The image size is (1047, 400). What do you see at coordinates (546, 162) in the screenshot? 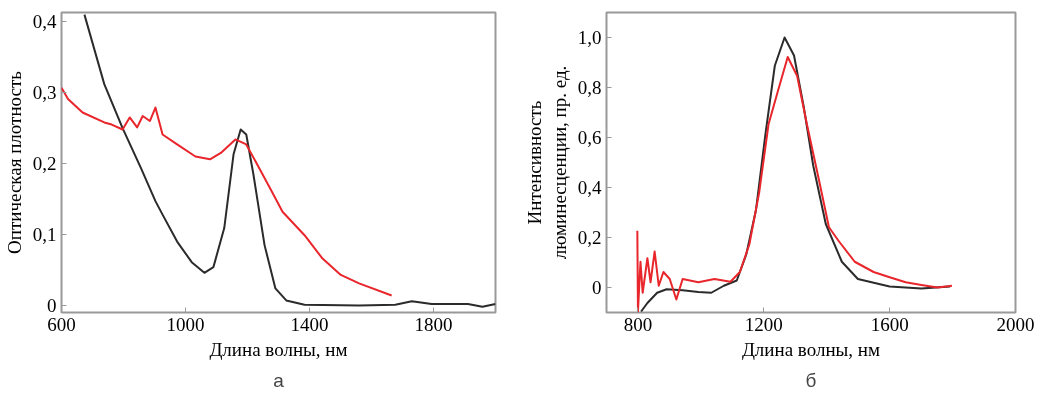
I see `y-axis-title: Интенсивность люминесценции, пр. ед.` at bounding box center [546, 162].